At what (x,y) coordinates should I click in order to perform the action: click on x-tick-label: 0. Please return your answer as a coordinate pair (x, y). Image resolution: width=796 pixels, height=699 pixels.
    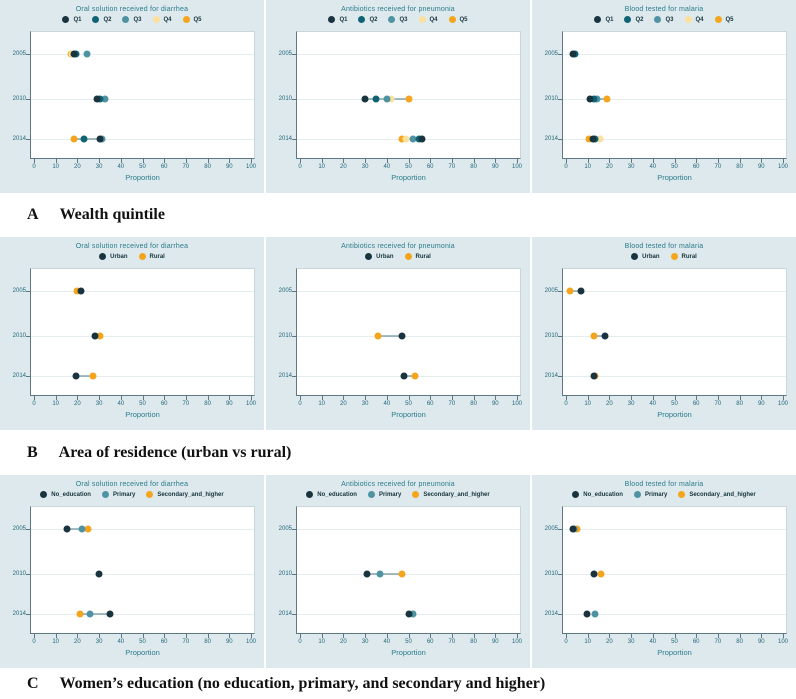
    Looking at the image, I should click on (34, 642).